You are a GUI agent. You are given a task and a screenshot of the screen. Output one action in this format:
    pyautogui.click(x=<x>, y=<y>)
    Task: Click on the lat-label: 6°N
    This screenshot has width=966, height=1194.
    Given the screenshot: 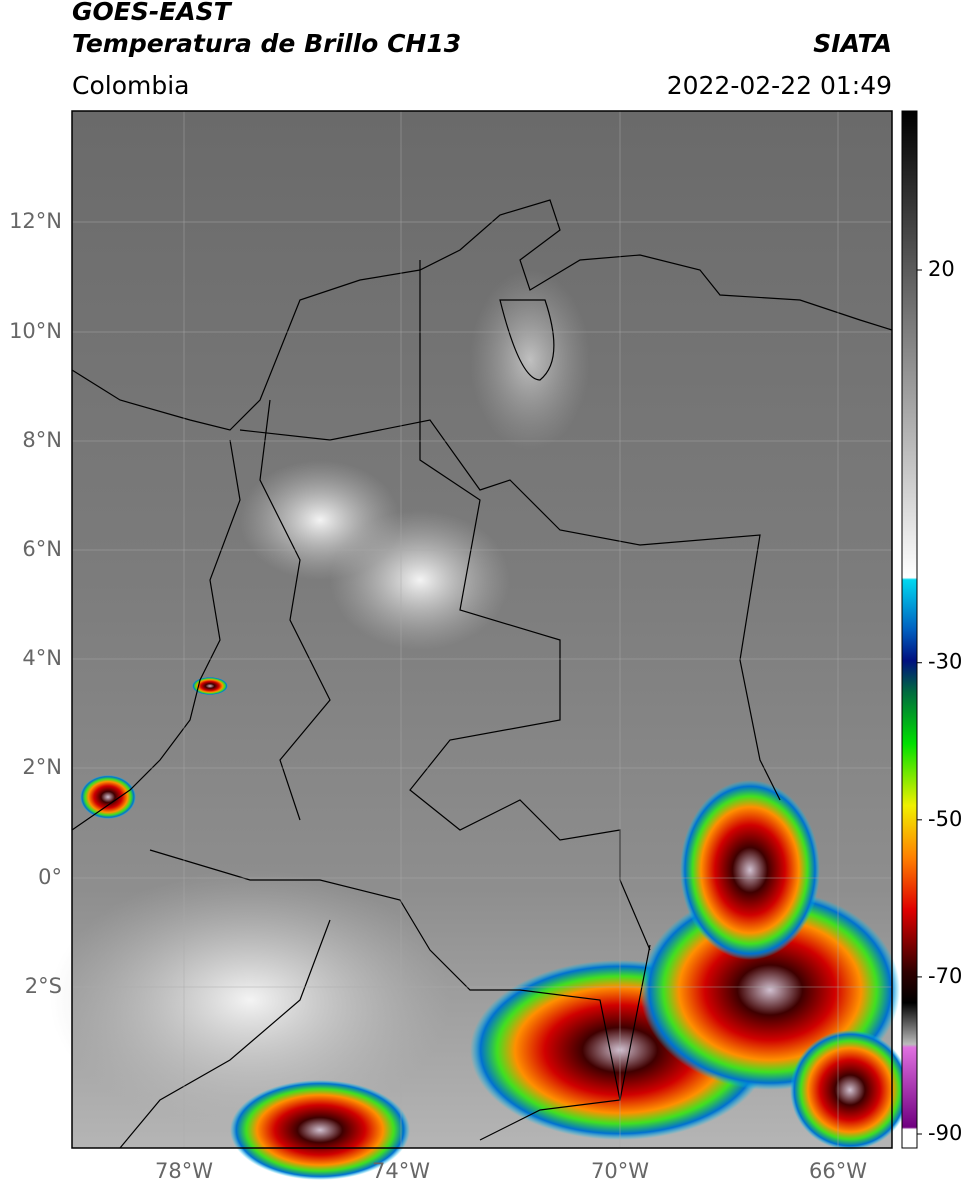 What is the action you would take?
    pyautogui.click(x=42, y=549)
    